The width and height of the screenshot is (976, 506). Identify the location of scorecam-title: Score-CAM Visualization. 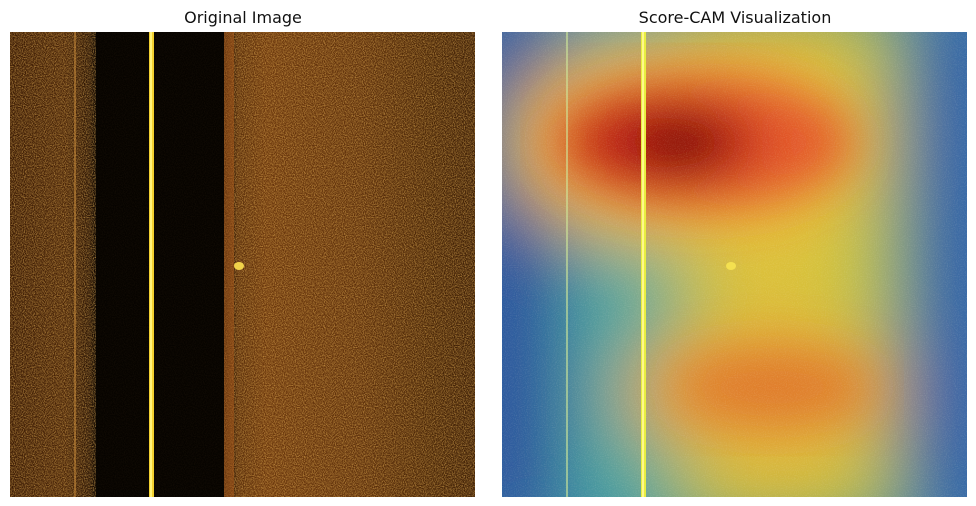
(735, 17).